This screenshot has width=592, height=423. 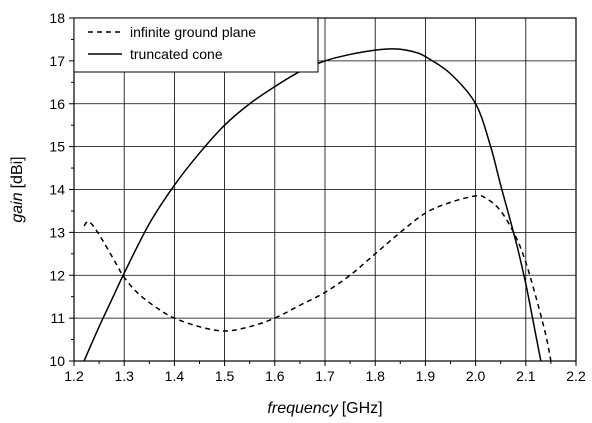 What do you see at coordinates (57, 61) in the screenshot?
I see `y-tick-label: 17` at bounding box center [57, 61].